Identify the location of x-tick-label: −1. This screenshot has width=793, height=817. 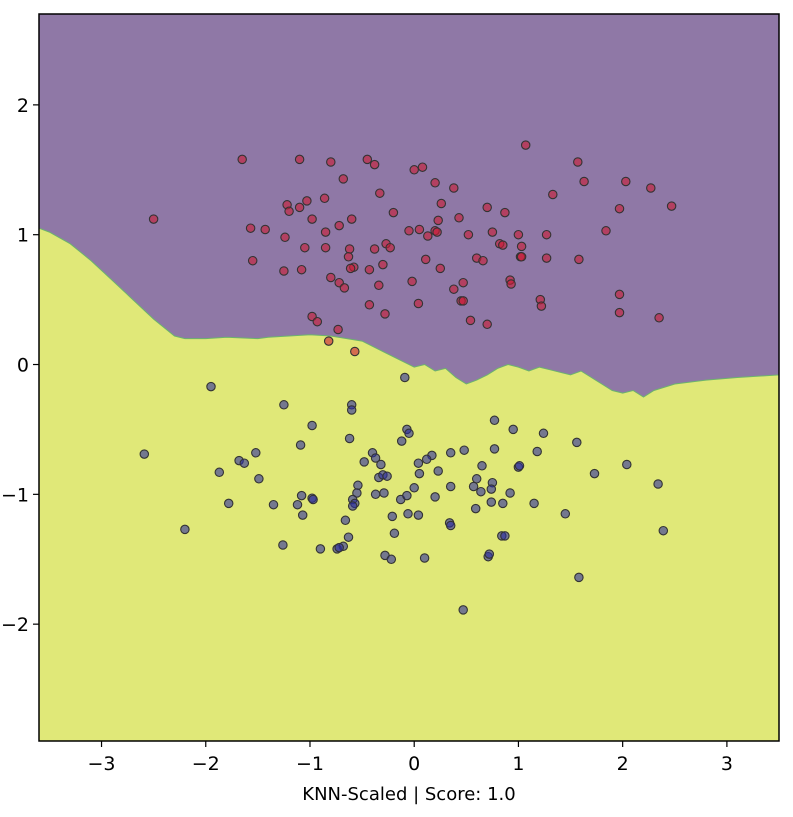
(310, 764).